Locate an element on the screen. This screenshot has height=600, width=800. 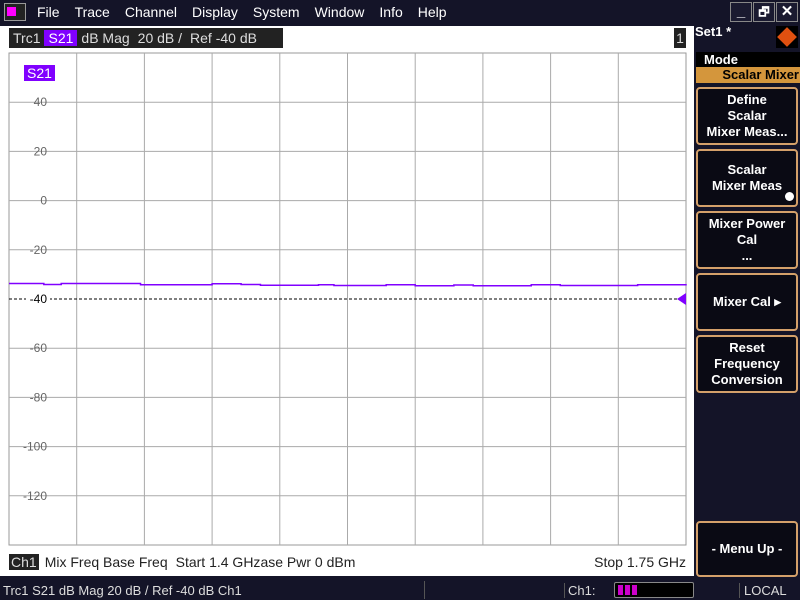
trace-param: S21 is located at coordinates (61, 38).